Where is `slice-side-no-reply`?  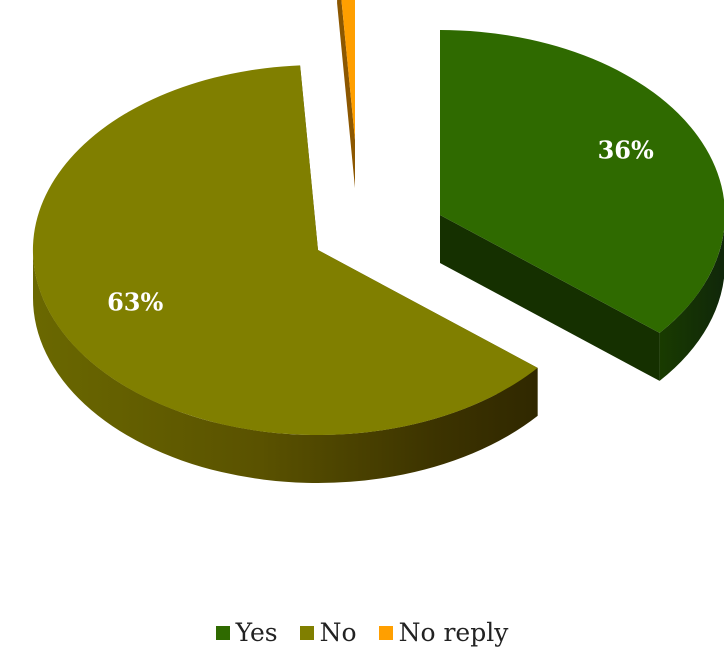
slice-side-no-reply is located at coordinates (346, 94).